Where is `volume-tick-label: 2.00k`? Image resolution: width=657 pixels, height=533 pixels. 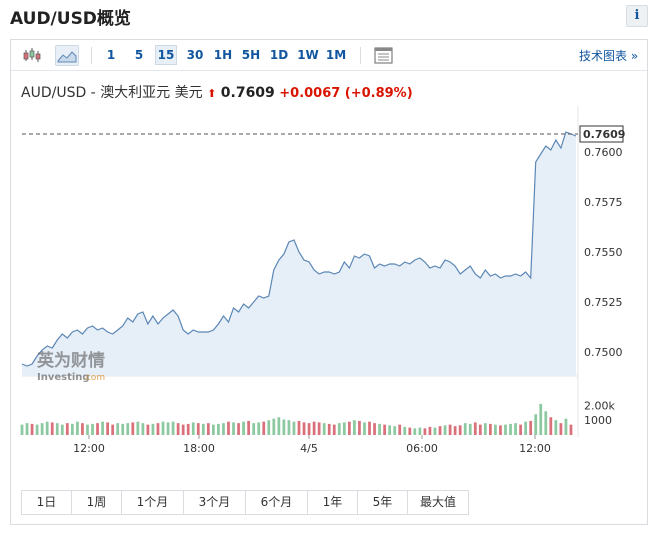 volume-tick-label: 2.00k is located at coordinates (599, 405).